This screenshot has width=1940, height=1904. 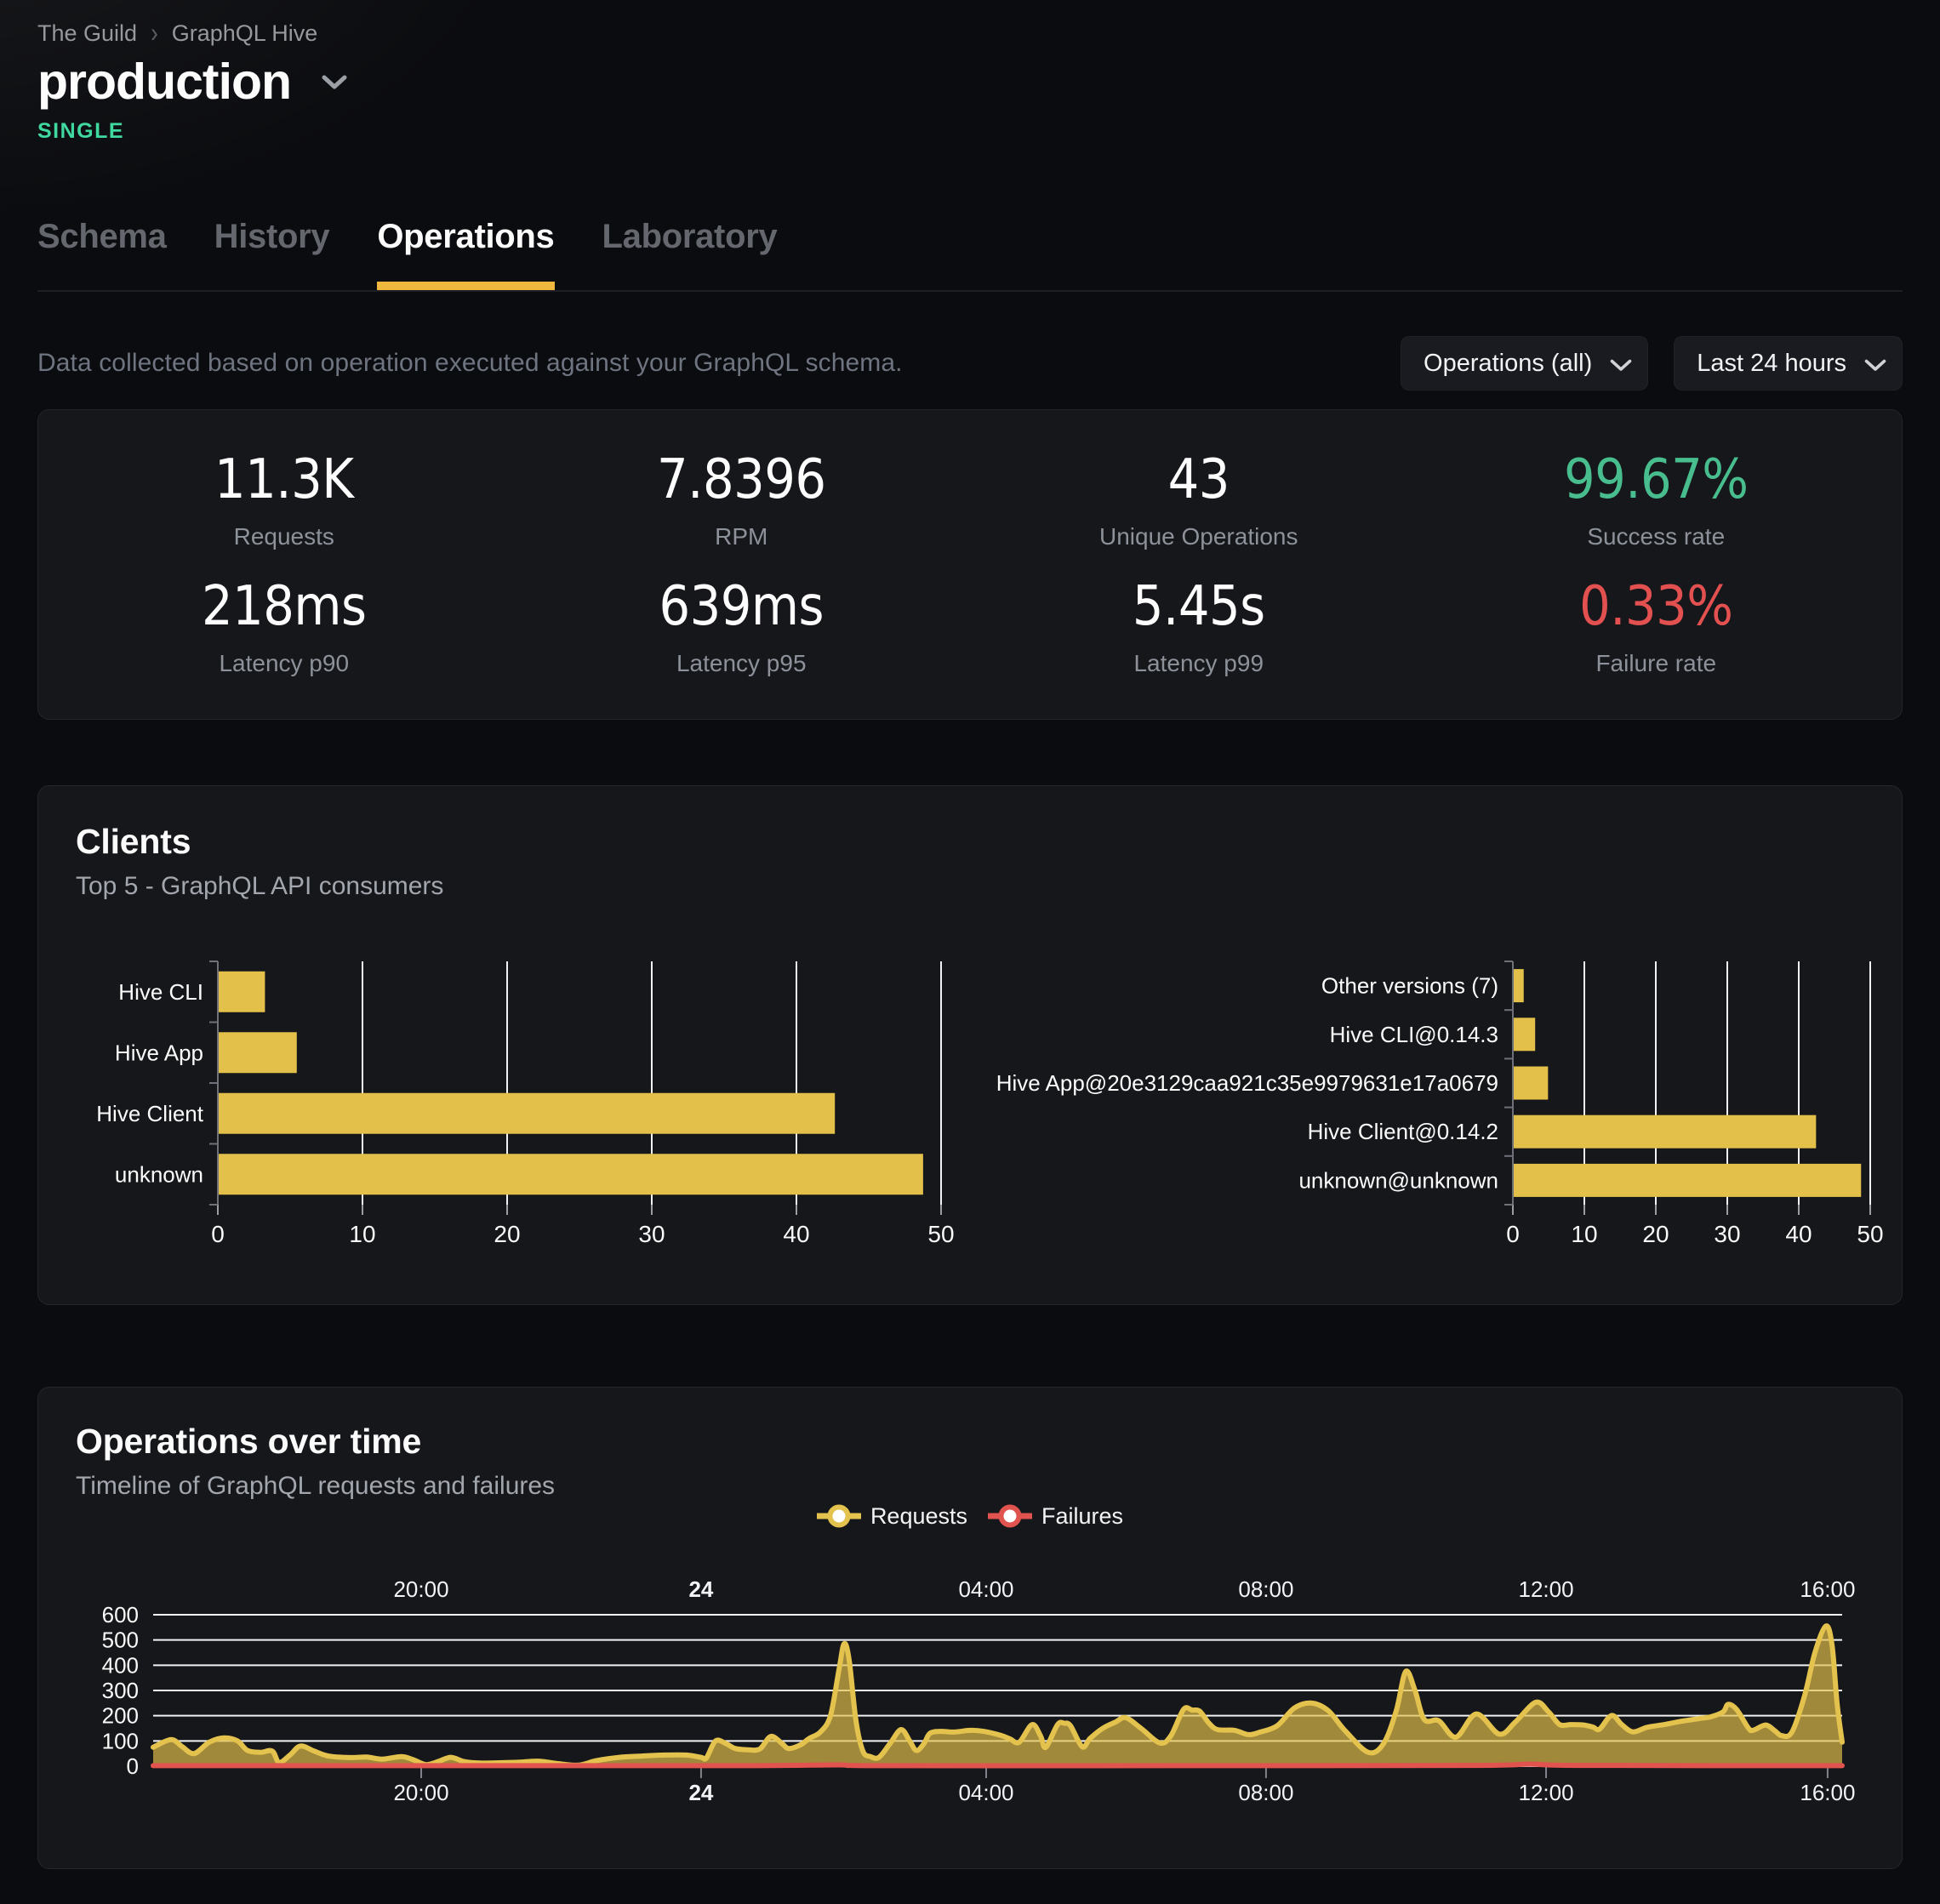 I want to click on active-tab-indicator, so click(x=466, y=286).